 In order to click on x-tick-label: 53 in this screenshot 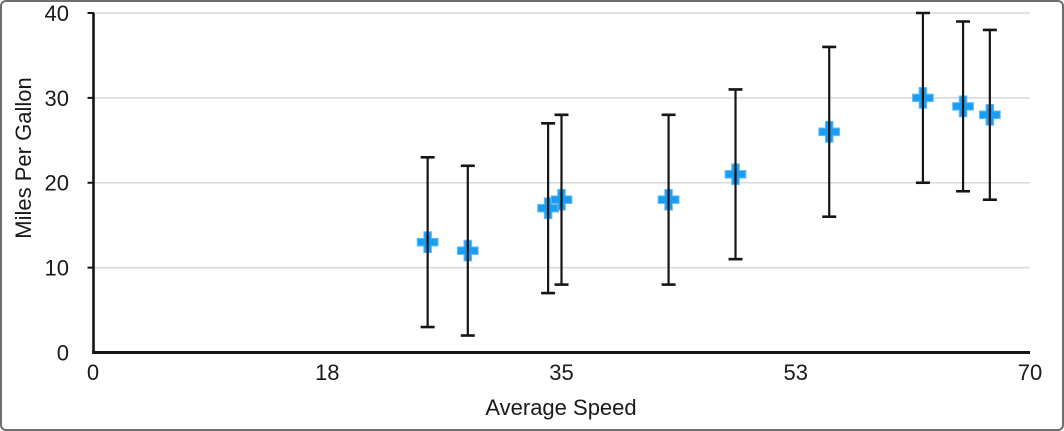, I will do `click(796, 372)`.